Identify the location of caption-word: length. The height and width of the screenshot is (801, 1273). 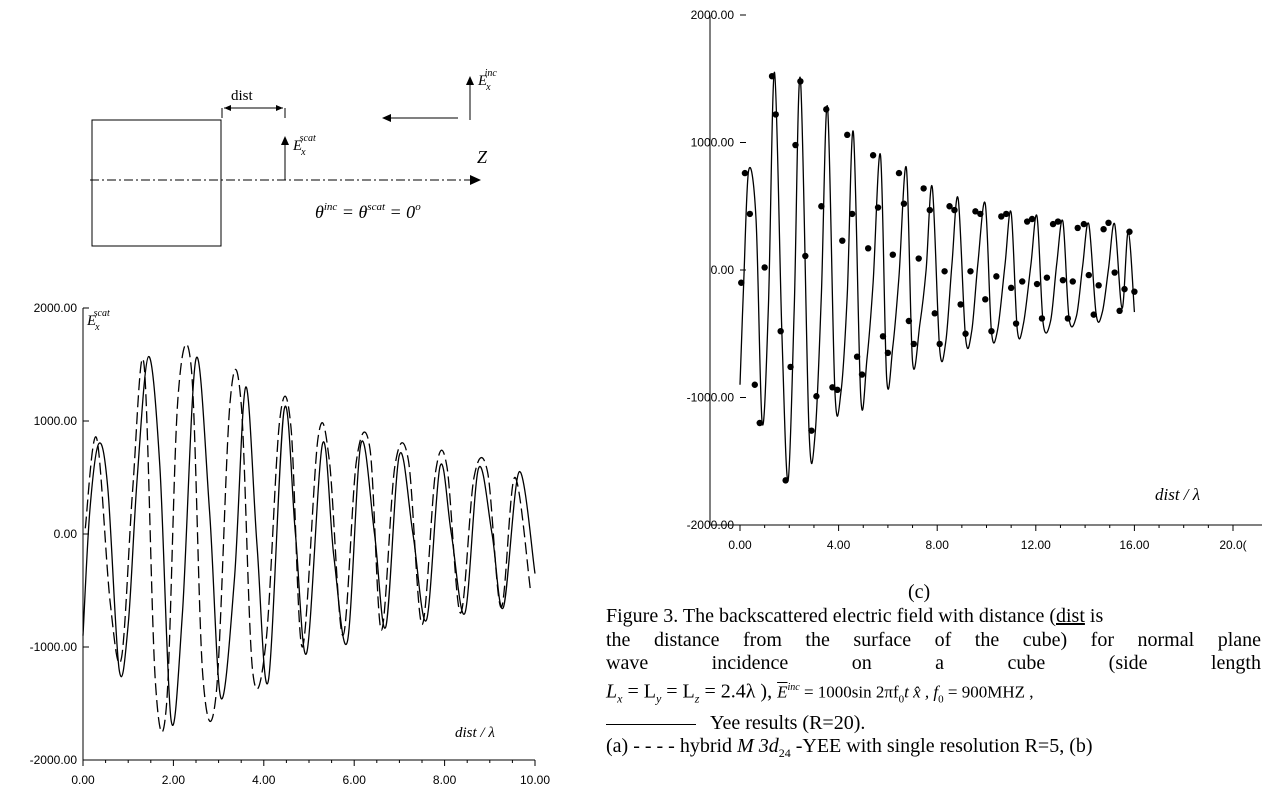
(1236, 663).